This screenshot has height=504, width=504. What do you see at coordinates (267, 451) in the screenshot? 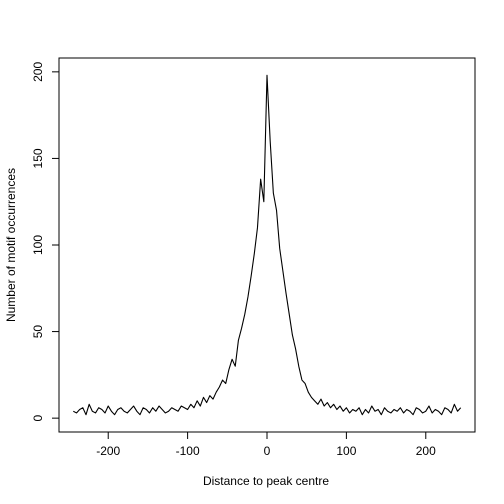
I see `x-tick-label: 0` at bounding box center [267, 451].